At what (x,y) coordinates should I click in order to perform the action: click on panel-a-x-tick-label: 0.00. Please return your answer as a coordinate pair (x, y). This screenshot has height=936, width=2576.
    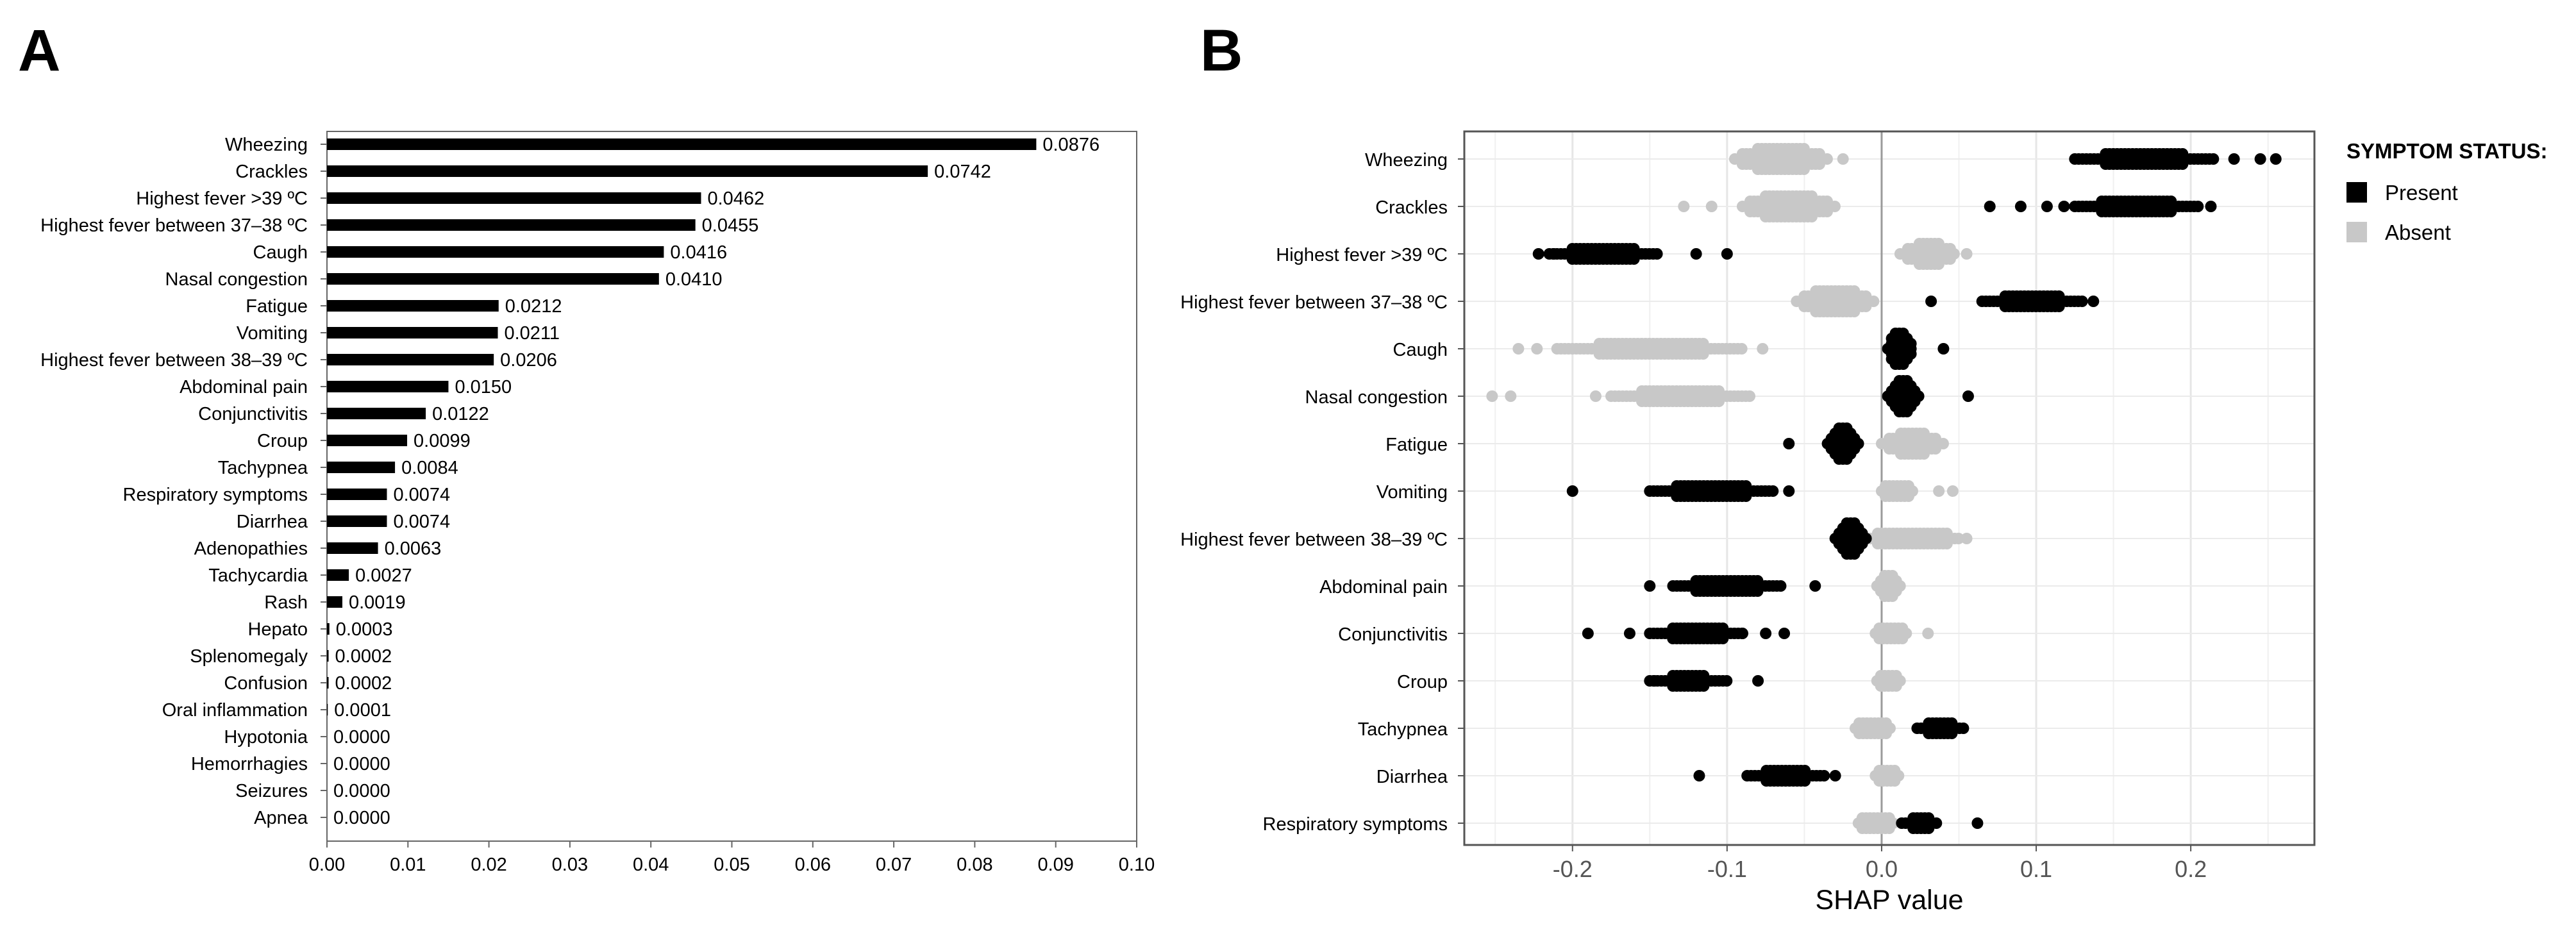
    Looking at the image, I should click on (327, 865).